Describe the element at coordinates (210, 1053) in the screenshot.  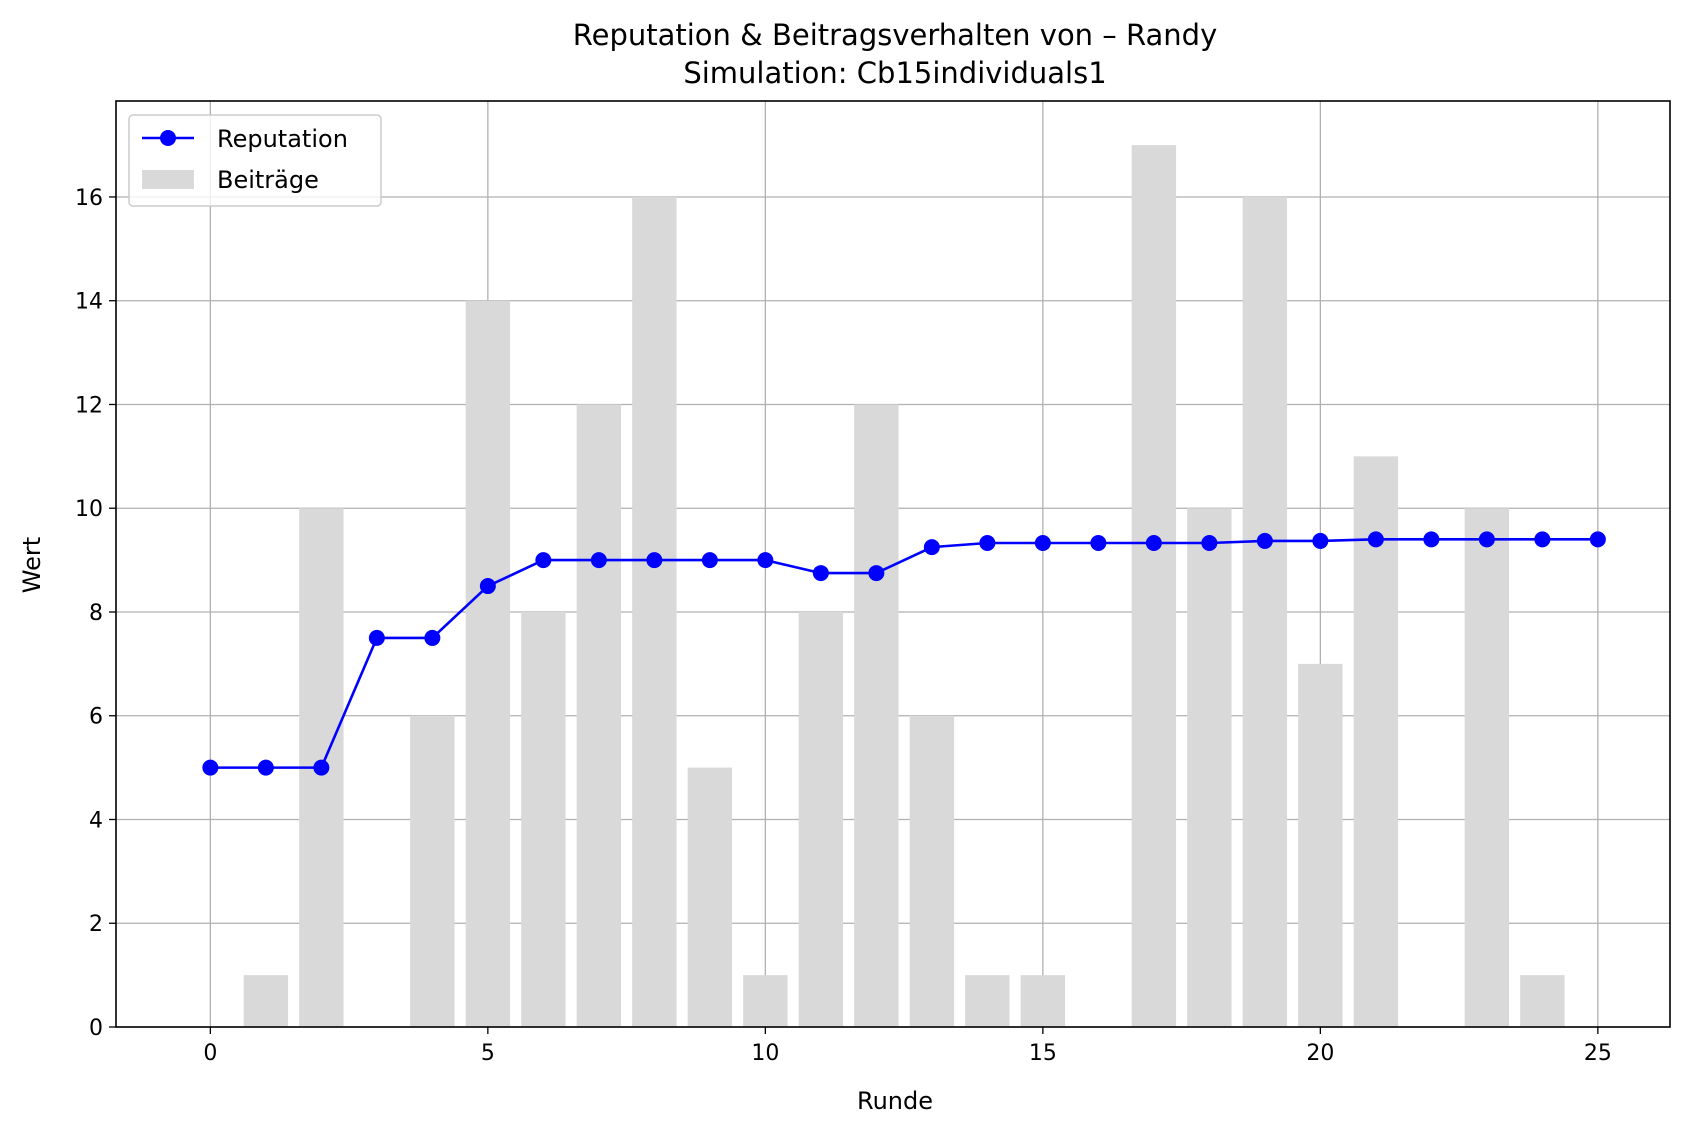
I see `x-tick-label: 0` at that location.